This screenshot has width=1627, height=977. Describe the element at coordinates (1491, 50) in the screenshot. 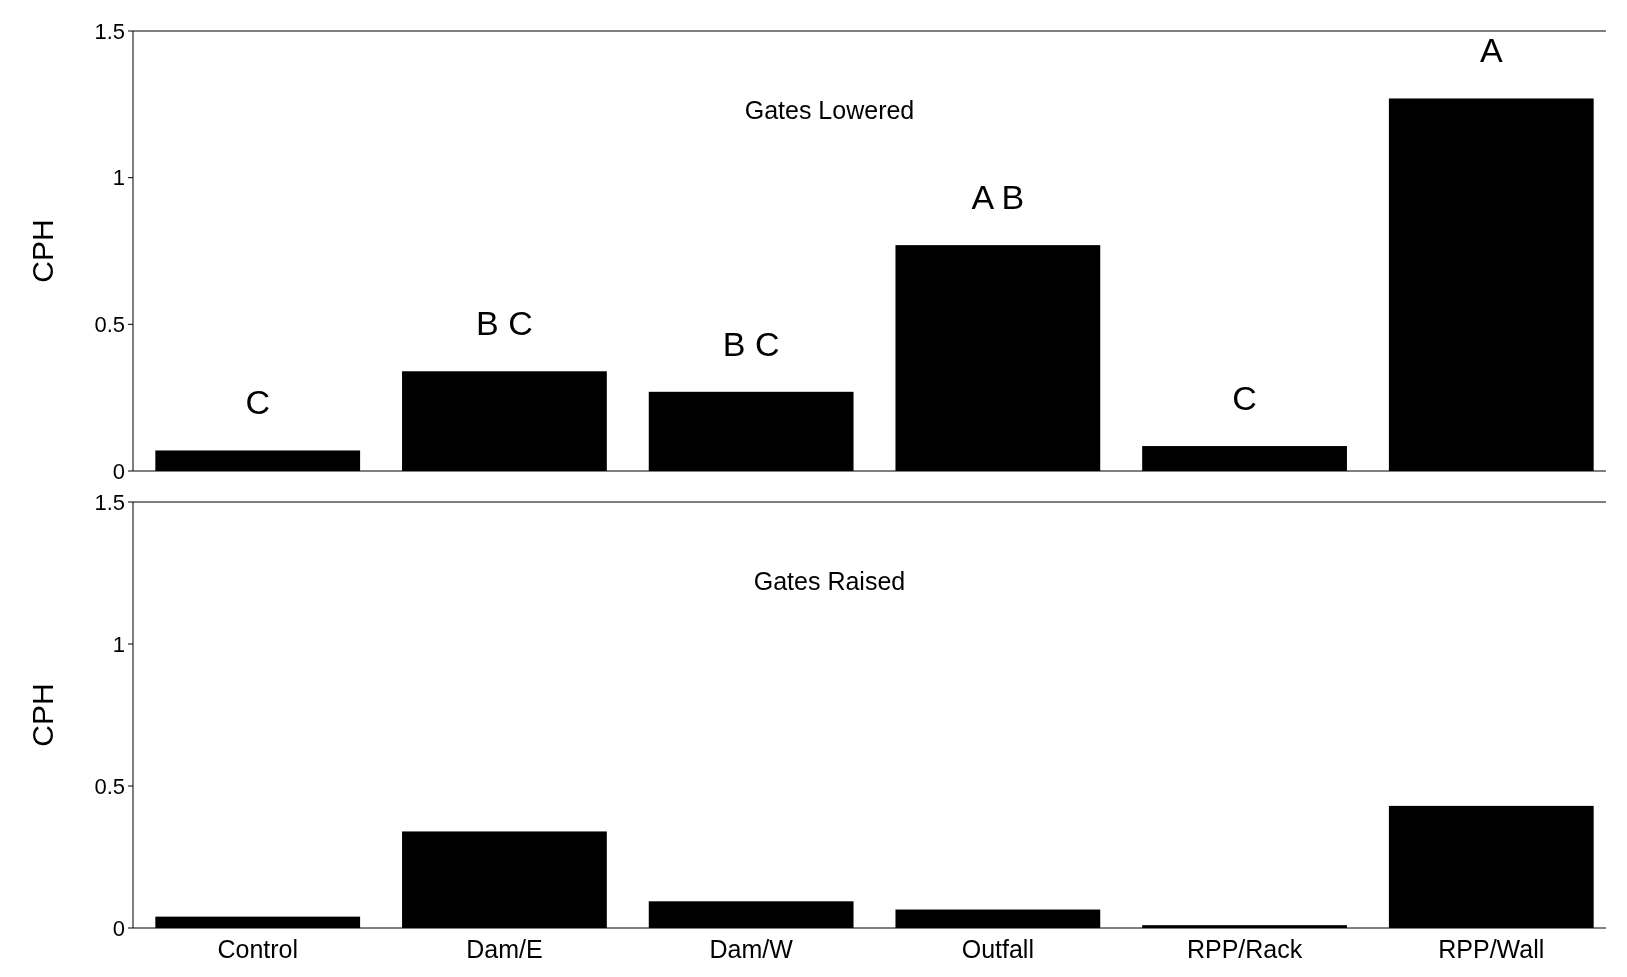

I see `annotation: A` at that location.